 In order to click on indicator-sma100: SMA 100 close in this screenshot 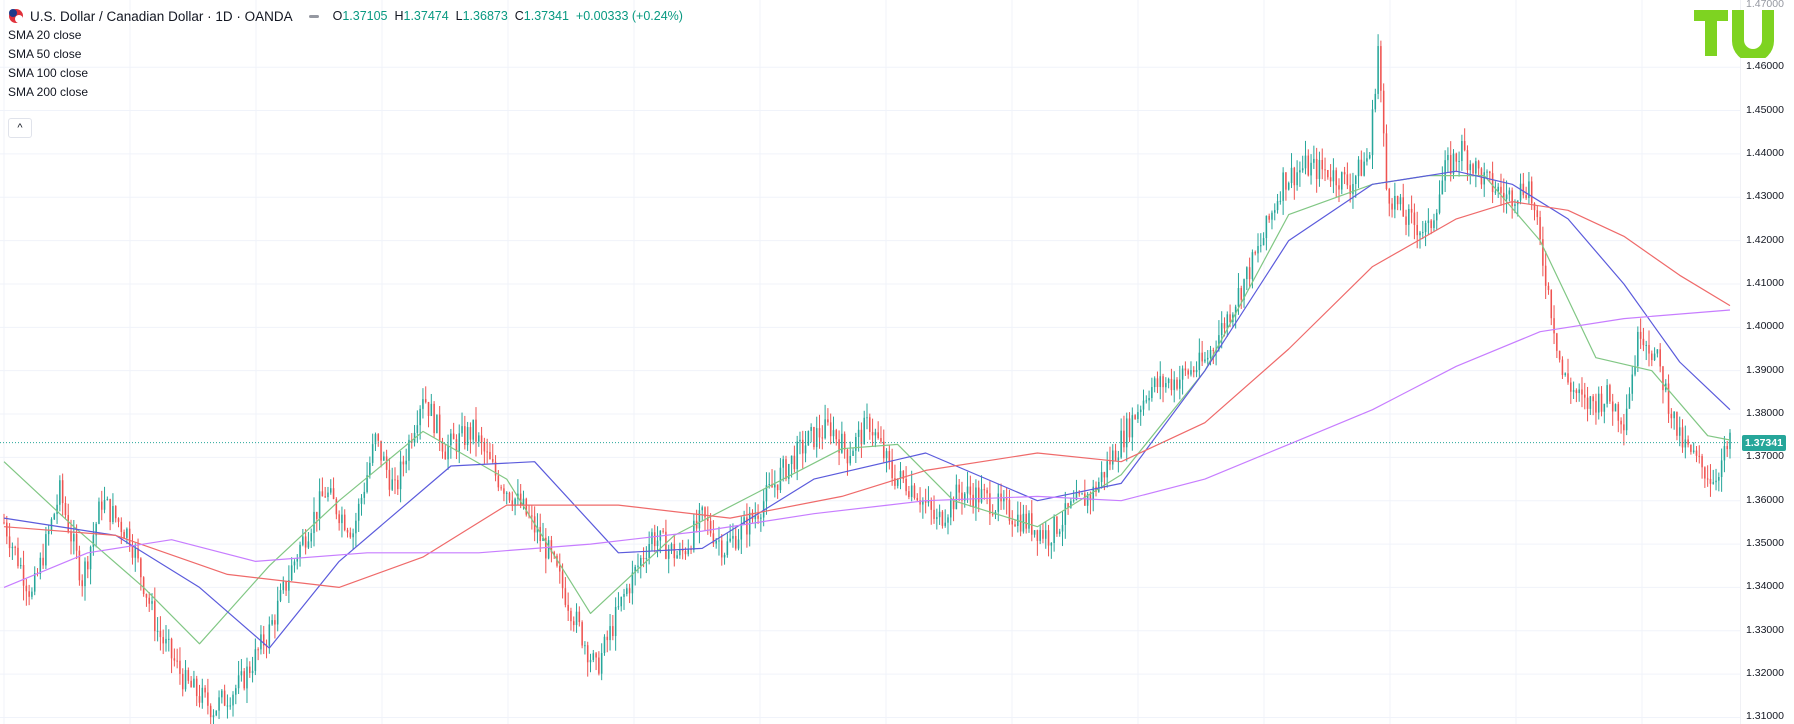, I will do `click(48, 73)`.